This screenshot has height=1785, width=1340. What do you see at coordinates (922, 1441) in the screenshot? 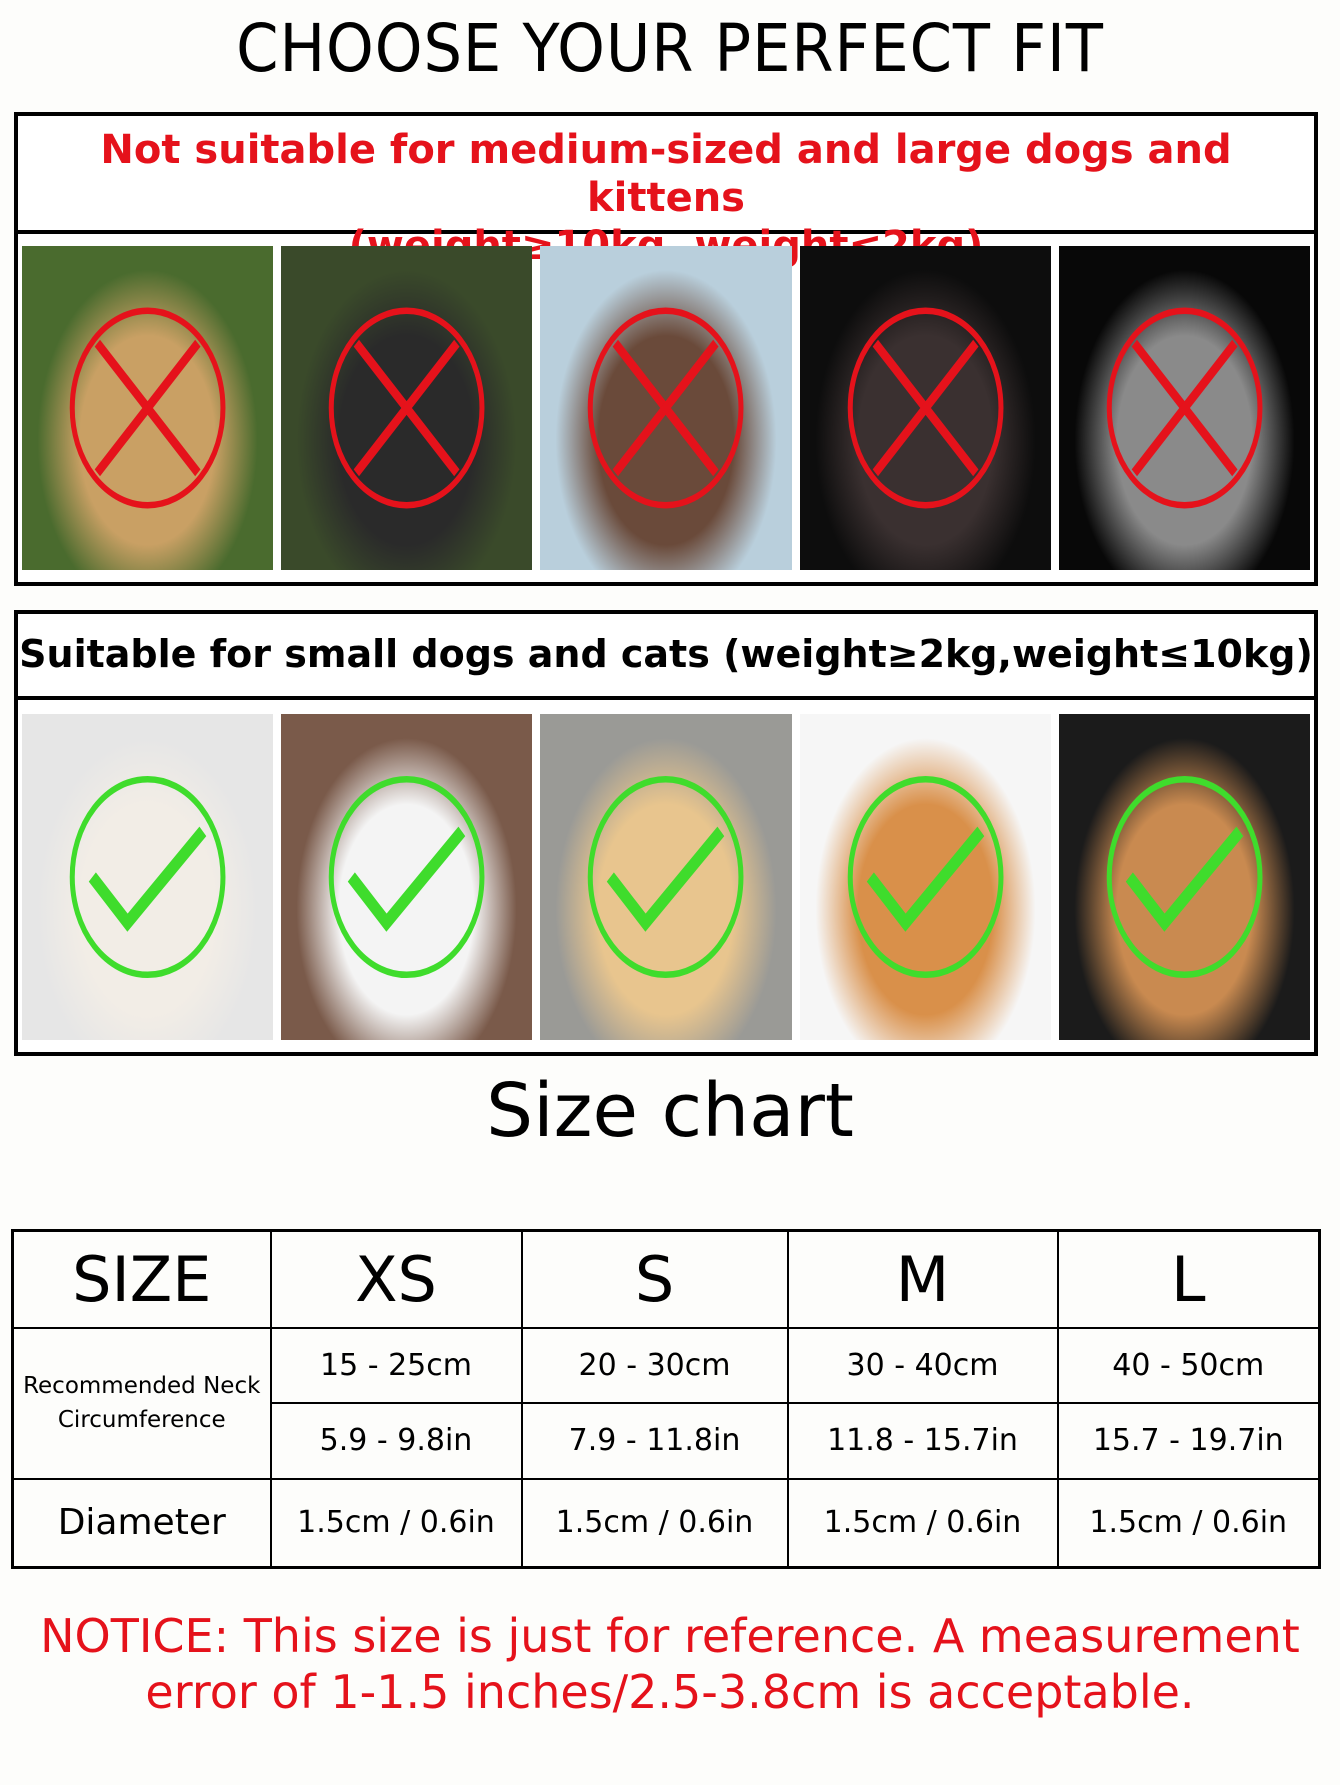
I see `neck-in-cell: 11.8 - 15.7in` at bounding box center [922, 1441].